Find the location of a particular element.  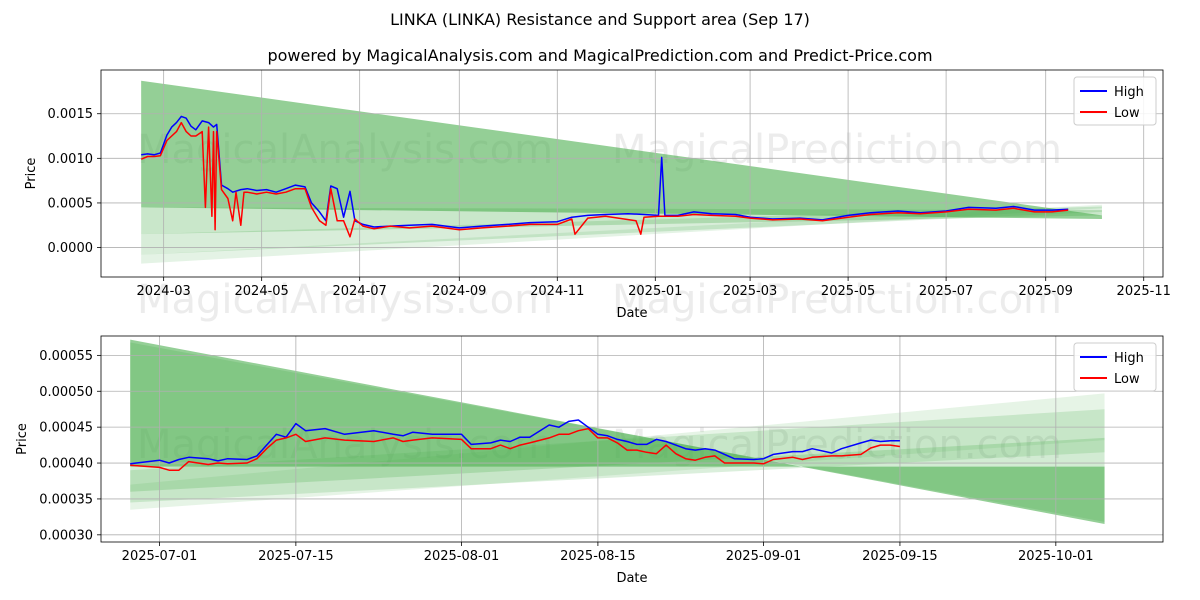

y-tick-label: 0.0000 is located at coordinates (71, 248).